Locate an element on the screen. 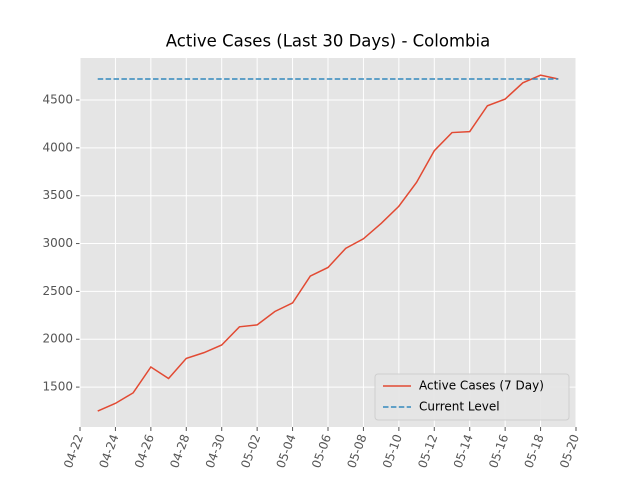 The width and height of the screenshot is (640, 484). y-tick-label: 3000 is located at coordinates (57, 243).